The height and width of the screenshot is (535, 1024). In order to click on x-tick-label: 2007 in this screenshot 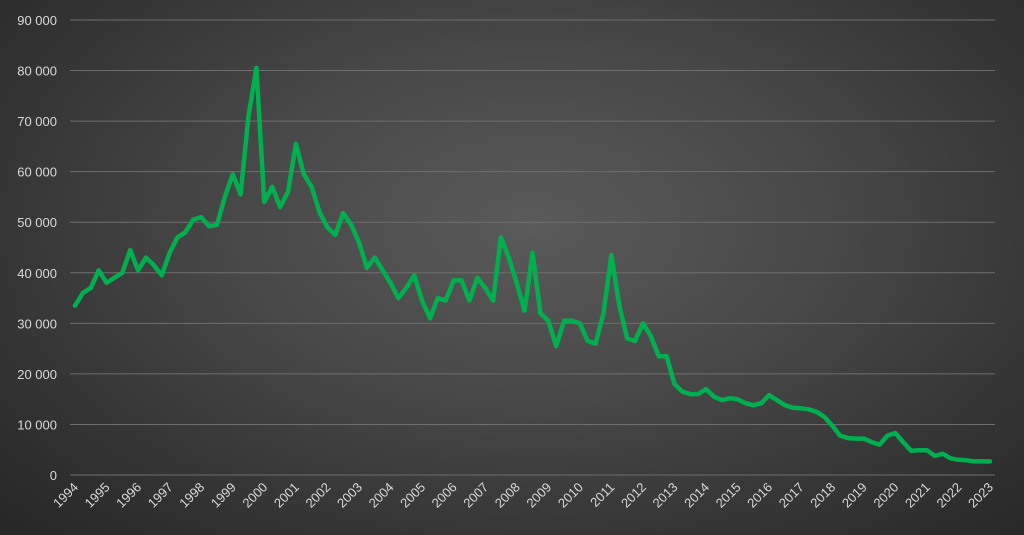, I will do `click(475, 495)`.